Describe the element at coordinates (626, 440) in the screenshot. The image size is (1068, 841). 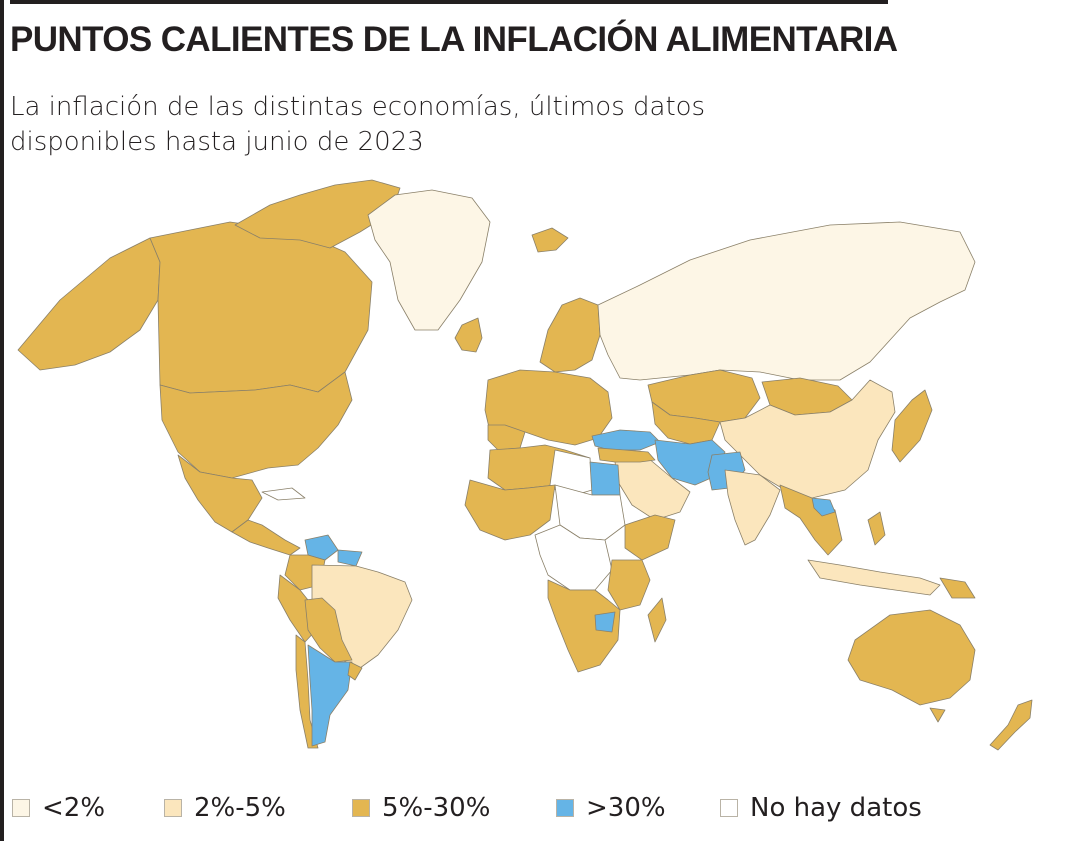
I see `region-turkey` at that location.